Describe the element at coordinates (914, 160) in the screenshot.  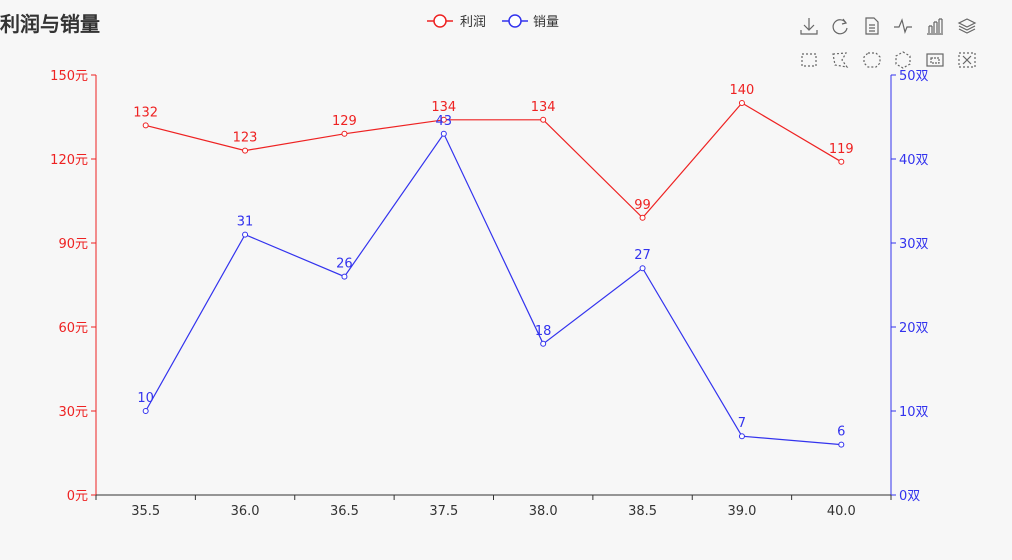
I see `y-axis-right-tick-label: 40双` at that location.